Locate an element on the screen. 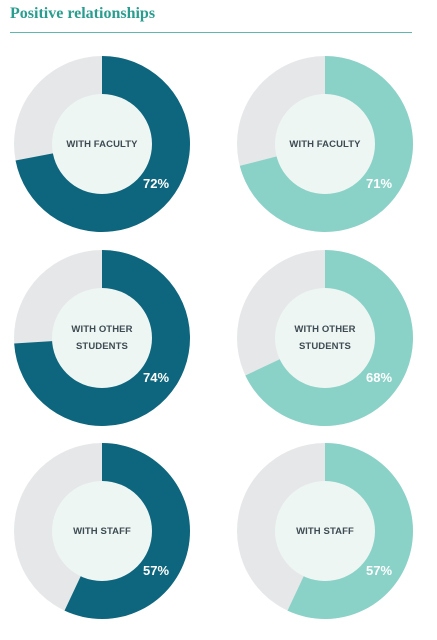 The width and height of the screenshot is (437, 640). page-title: Positive relationships is located at coordinates (83, 13).